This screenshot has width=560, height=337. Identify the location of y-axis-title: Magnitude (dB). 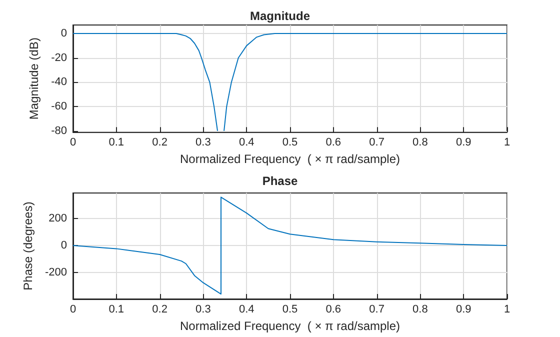
(34, 79).